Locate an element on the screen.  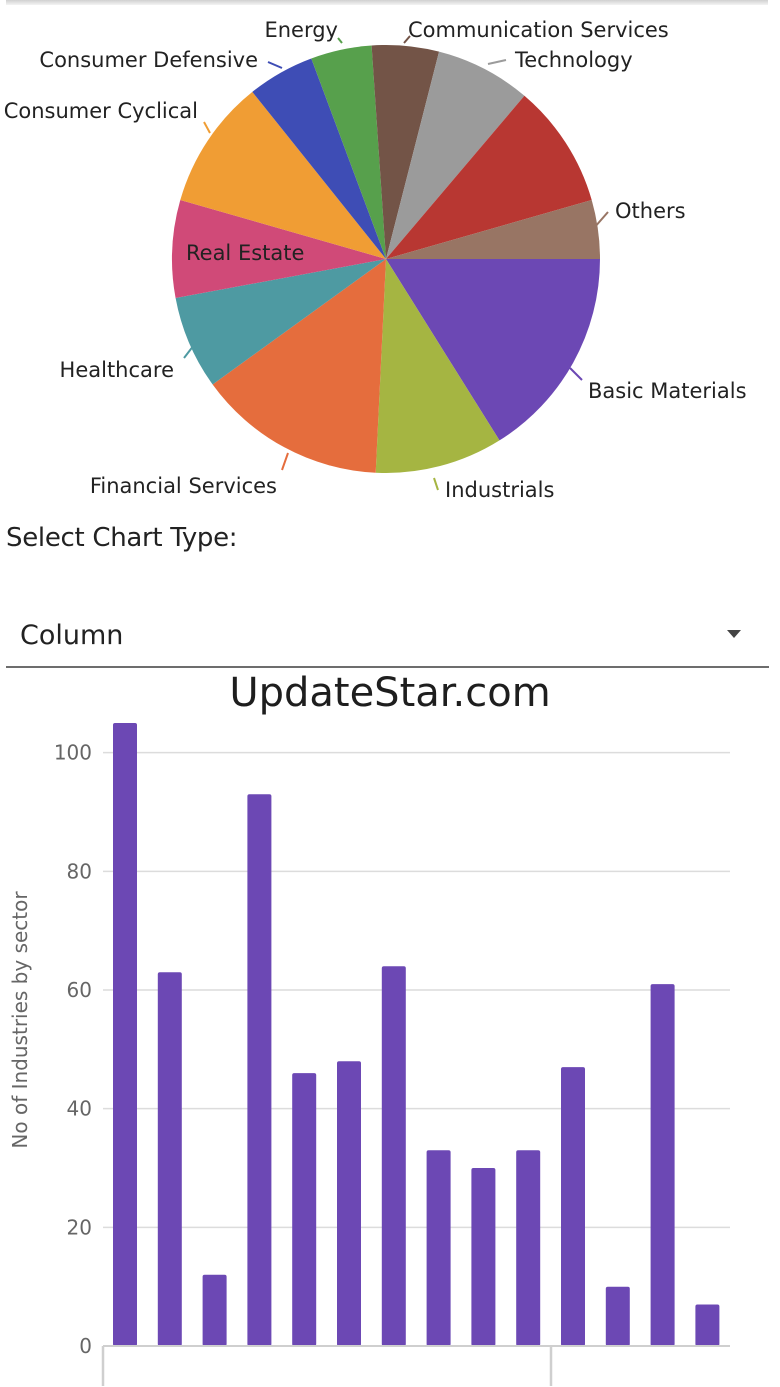
pie-label-basic-materials: Basic Materials is located at coordinates (667, 391).